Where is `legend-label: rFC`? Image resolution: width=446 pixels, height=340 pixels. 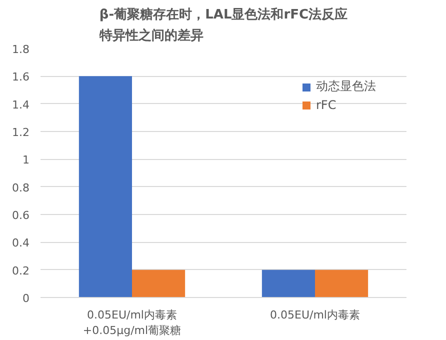 legend-label: rFC is located at coordinates (326, 105).